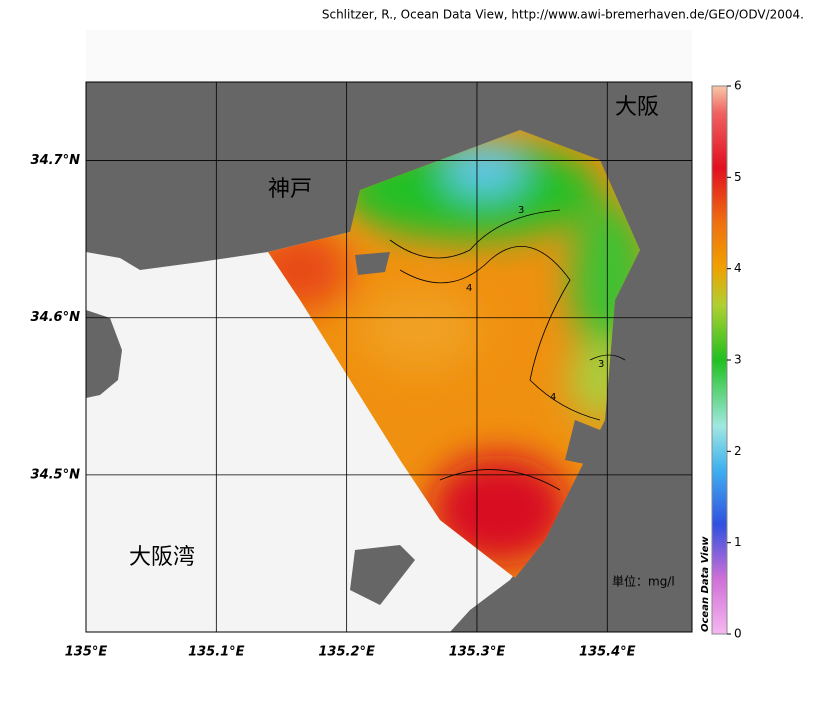 The height and width of the screenshot is (703, 814). What do you see at coordinates (738, 542) in the screenshot?
I see `colorbar-tick-label: 1` at bounding box center [738, 542].